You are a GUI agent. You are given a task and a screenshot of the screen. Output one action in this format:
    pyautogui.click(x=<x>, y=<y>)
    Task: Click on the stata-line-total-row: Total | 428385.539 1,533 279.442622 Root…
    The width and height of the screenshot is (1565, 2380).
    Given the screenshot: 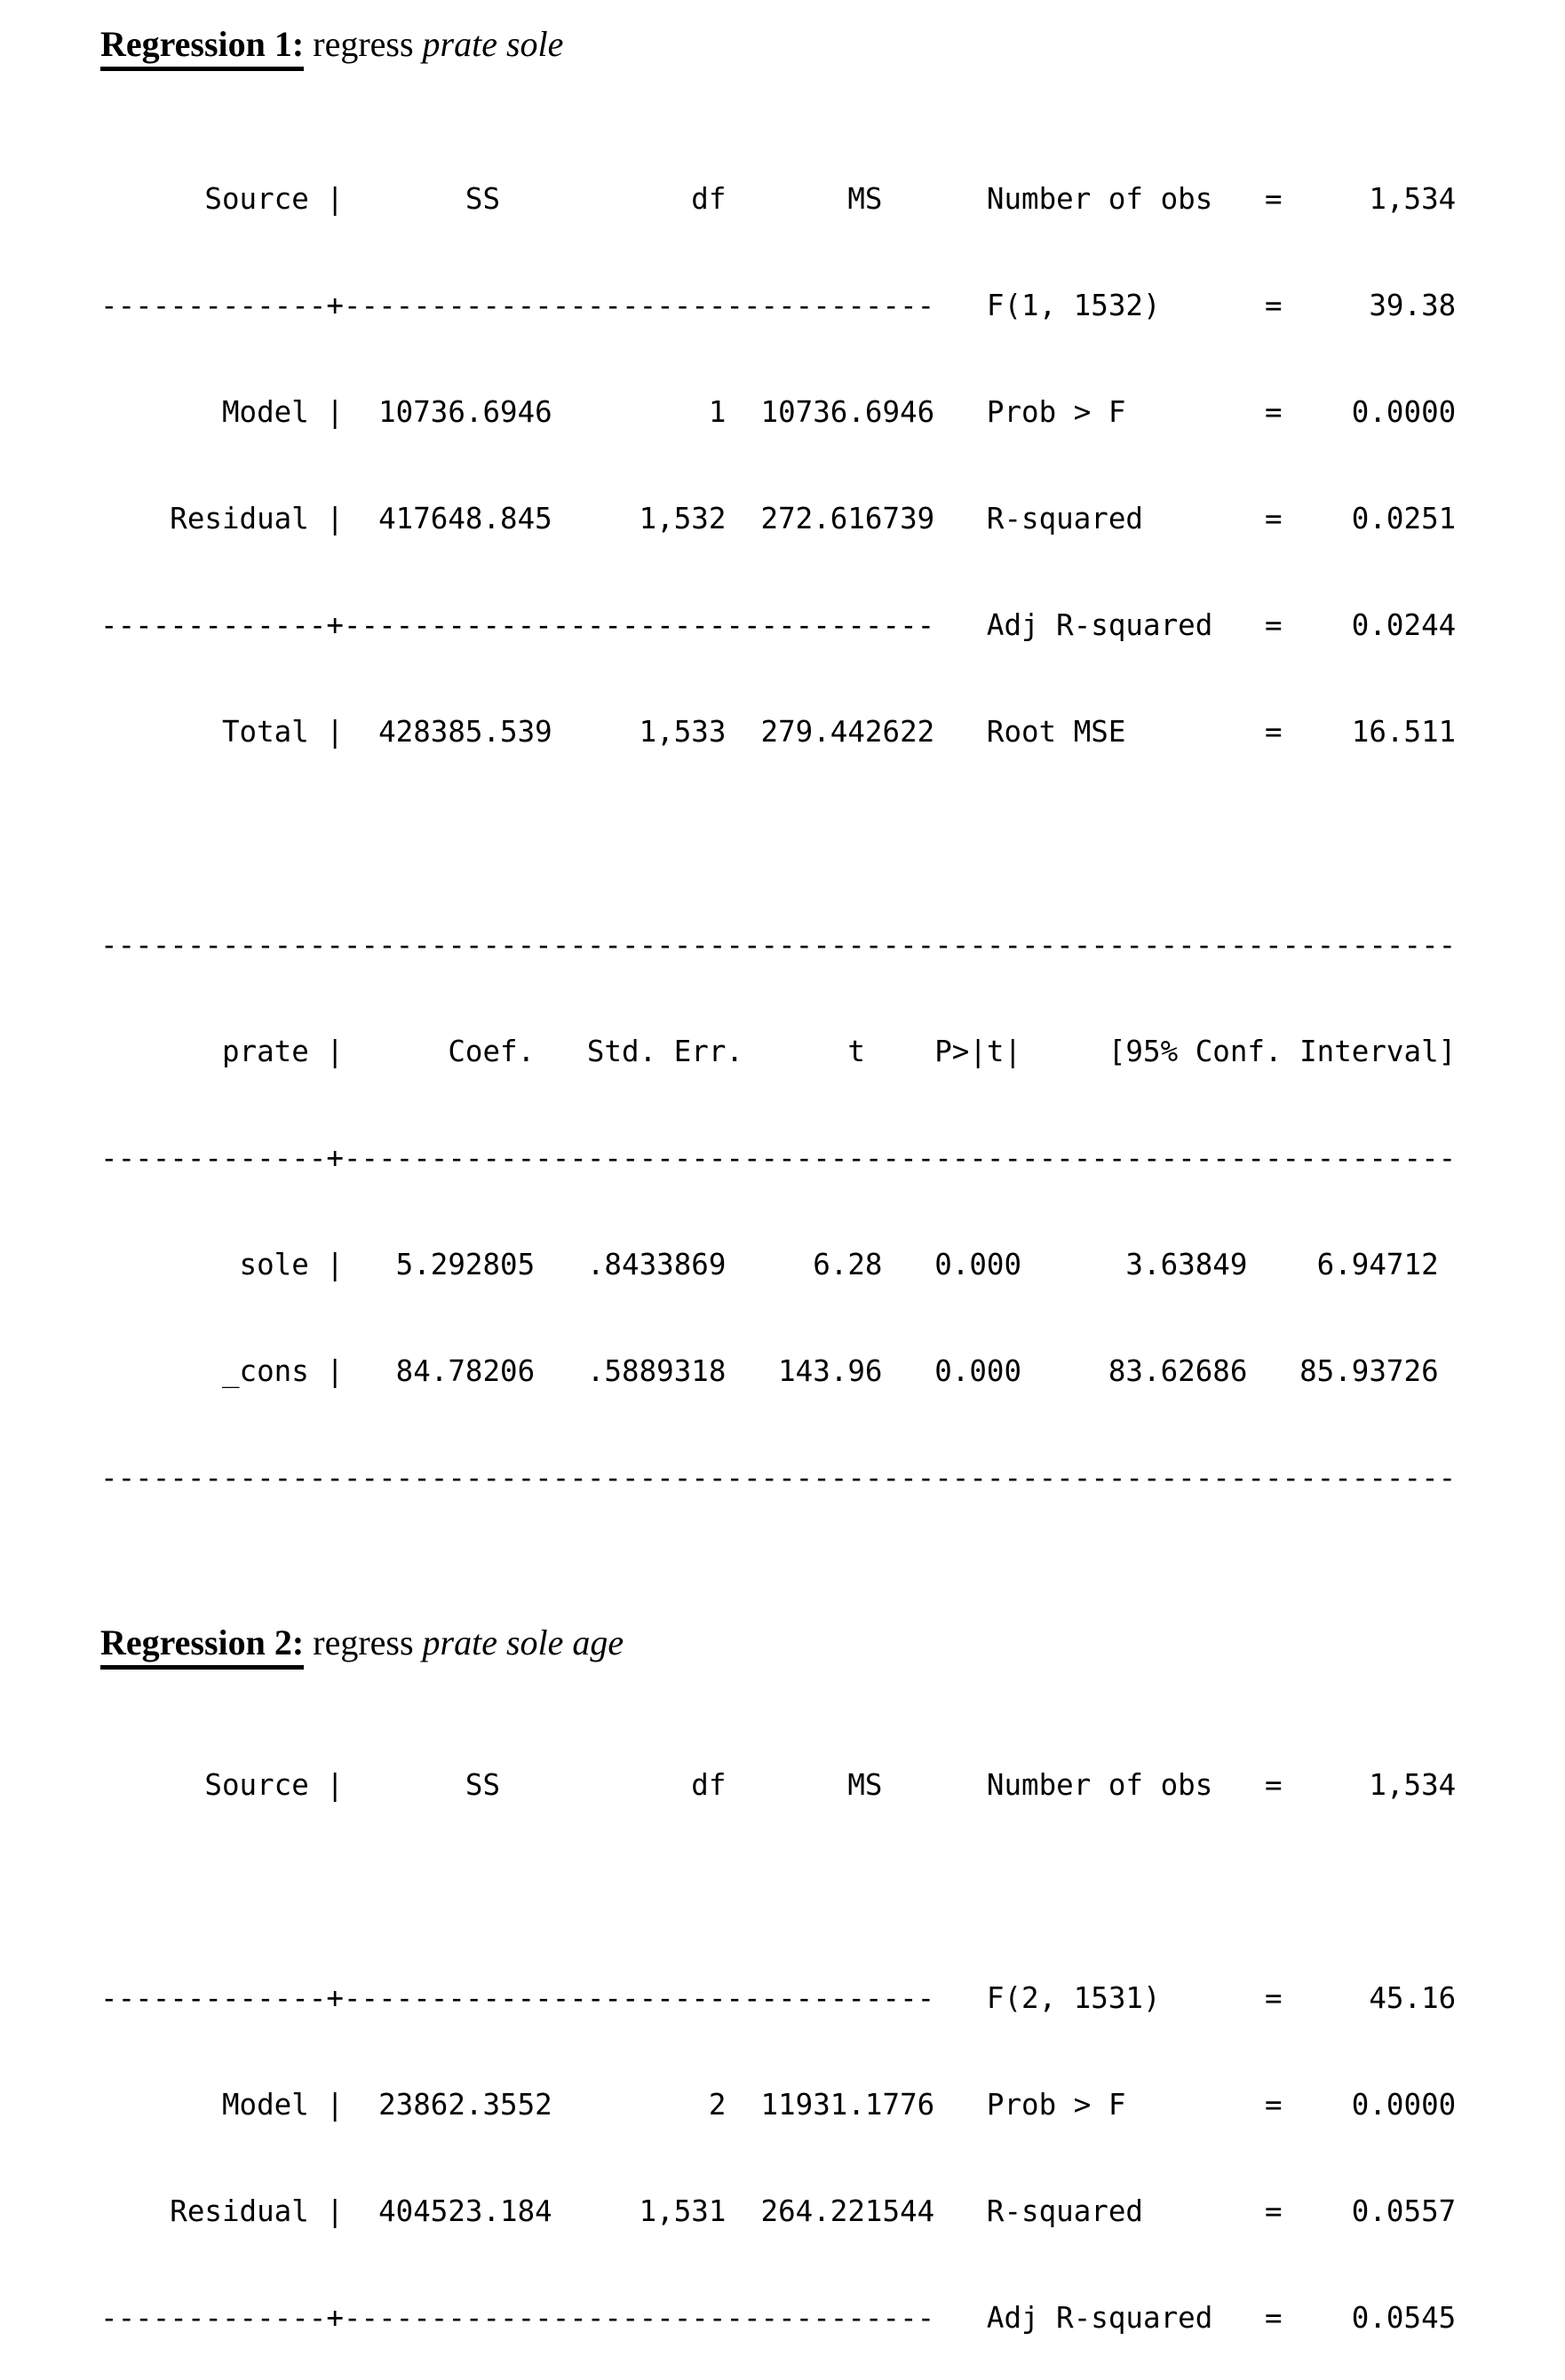 What is the action you would take?
    pyautogui.click(x=778, y=732)
    